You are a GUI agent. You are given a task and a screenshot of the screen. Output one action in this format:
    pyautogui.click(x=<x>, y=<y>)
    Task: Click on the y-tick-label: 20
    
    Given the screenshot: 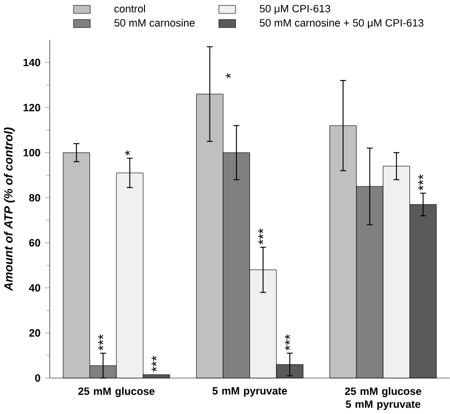 What is the action you would take?
    pyautogui.click(x=34, y=333)
    